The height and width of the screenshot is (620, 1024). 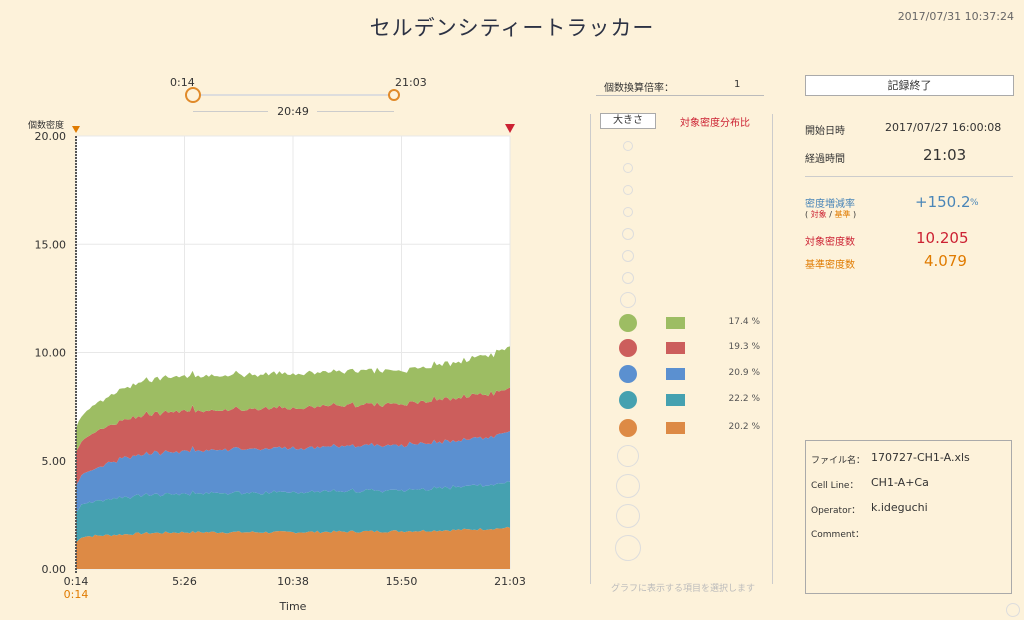 I want to click on x-highlight-label: 0:14, so click(x=76, y=594).